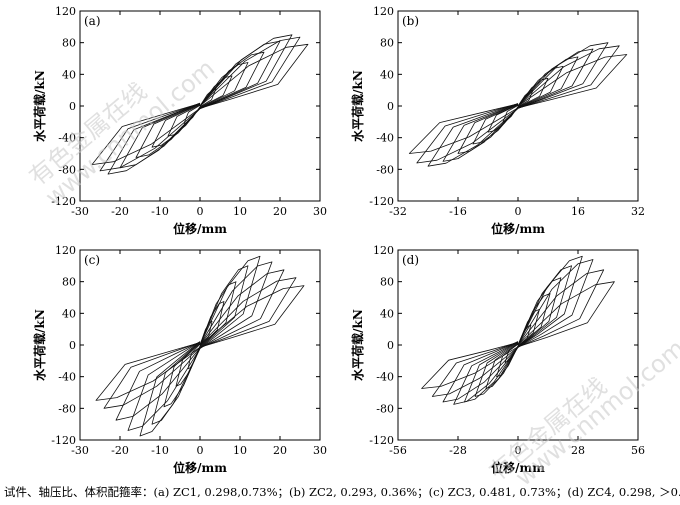 The height and width of the screenshot is (505, 680). Describe the element at coordinates (638, 211) in the screenshot. I see `x-tick-label: 32` at that location.